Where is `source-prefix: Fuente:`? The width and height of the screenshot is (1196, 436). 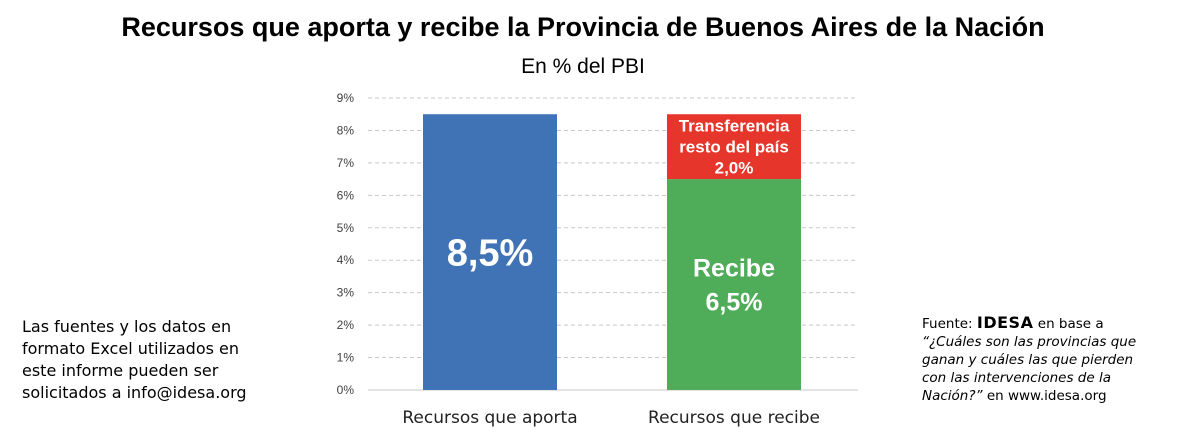 source-prefix: Fuente: is located at coordinates (949, 324).